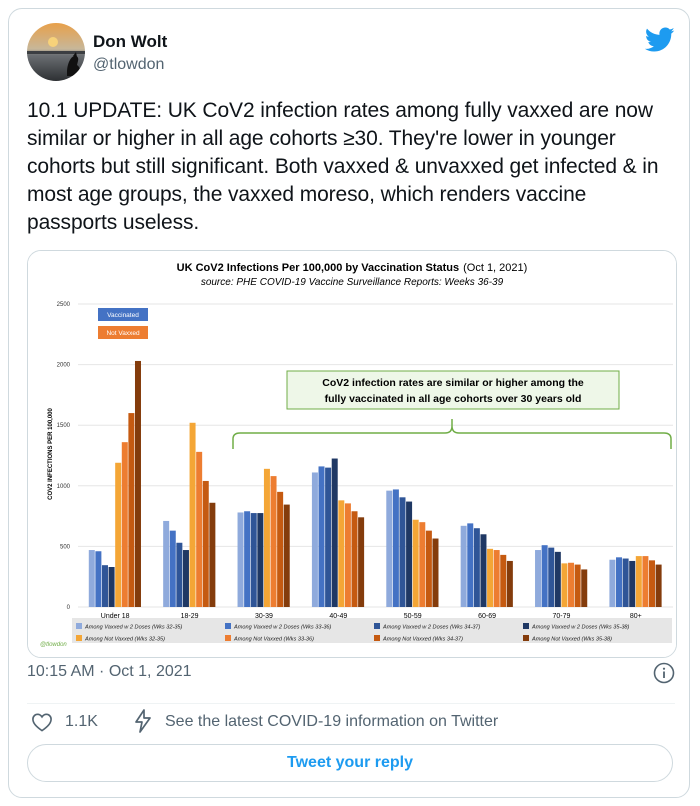 The height and width of the screenshot is (806, 700). Describe the element at coordinates (453, 390) in the screenshot. I see `annotation-box` at that location.